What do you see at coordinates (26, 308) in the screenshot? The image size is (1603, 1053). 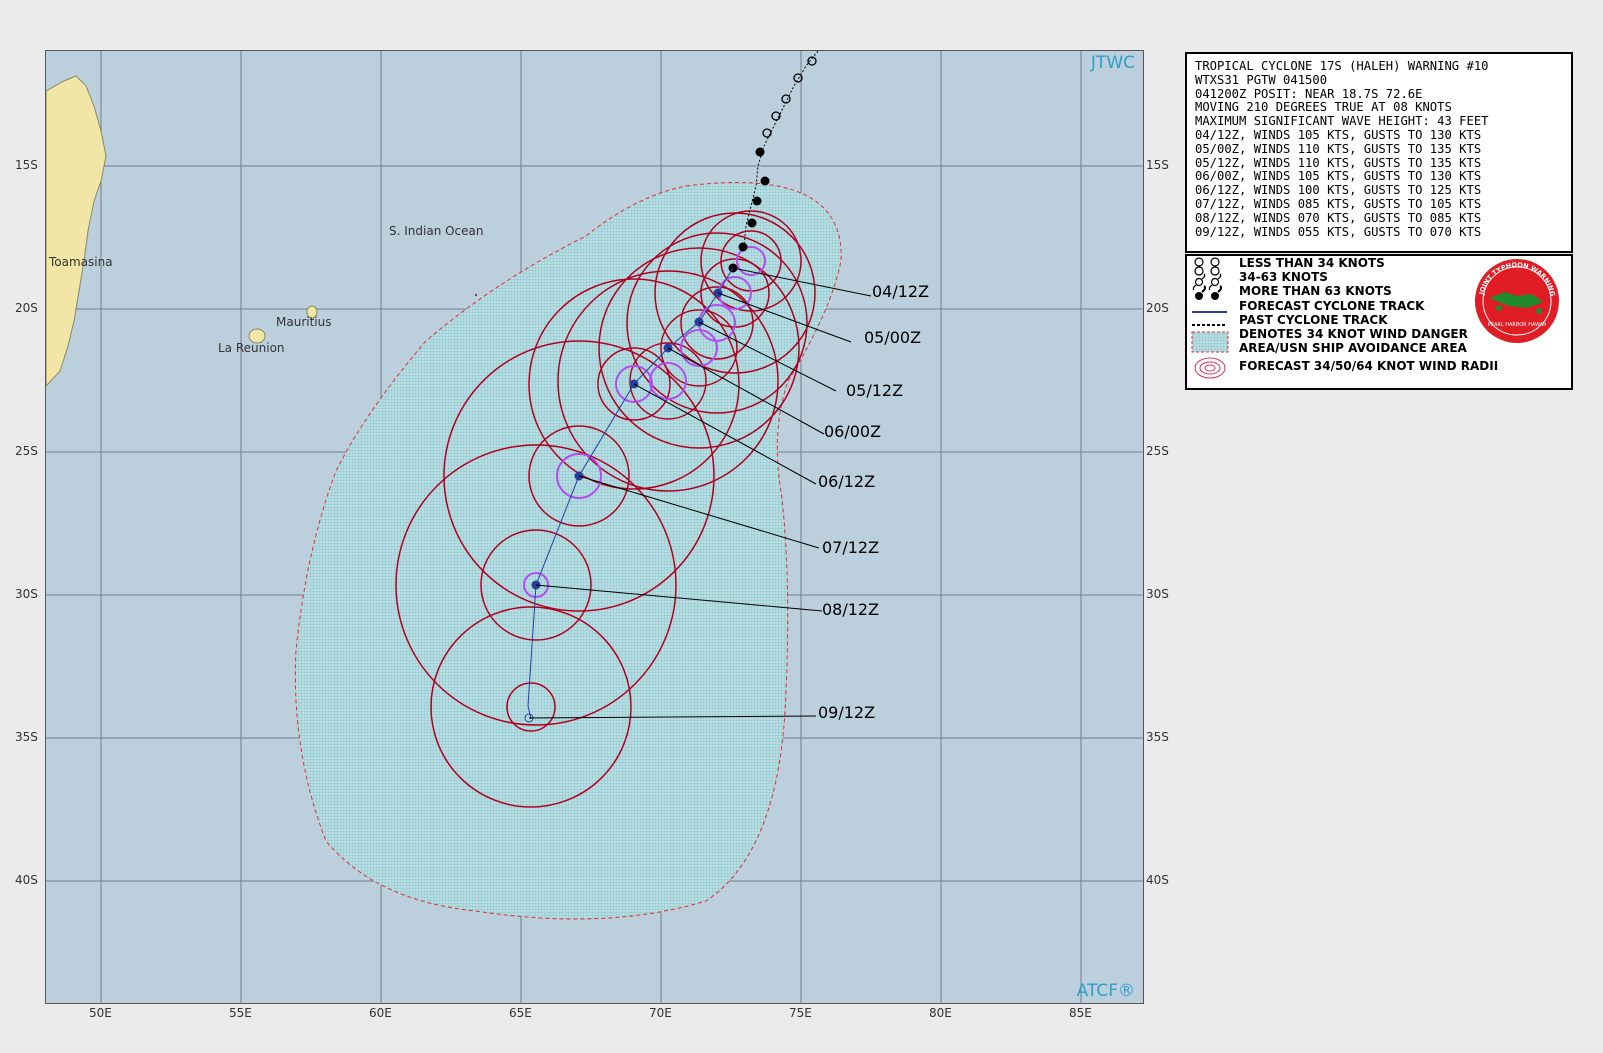 I see `lat-label-20s-left: 20S` at bounding box center [26, 308].